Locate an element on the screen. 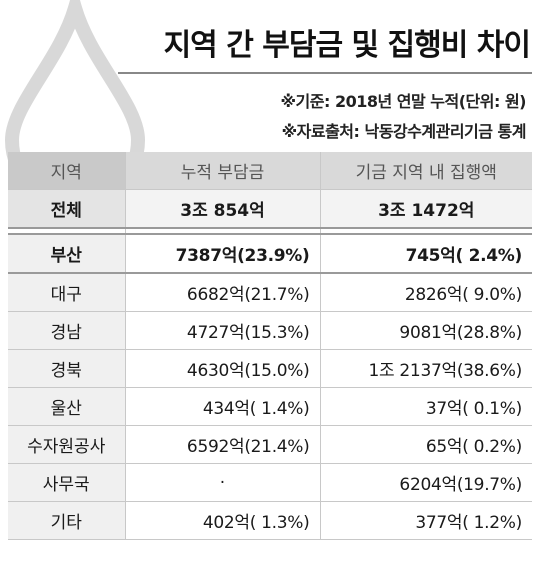 This screenshot has height=562, width=540. table-row: 기타 402억( 1.3%) 377억( 1.2%) is located at coordinates (270, 520).